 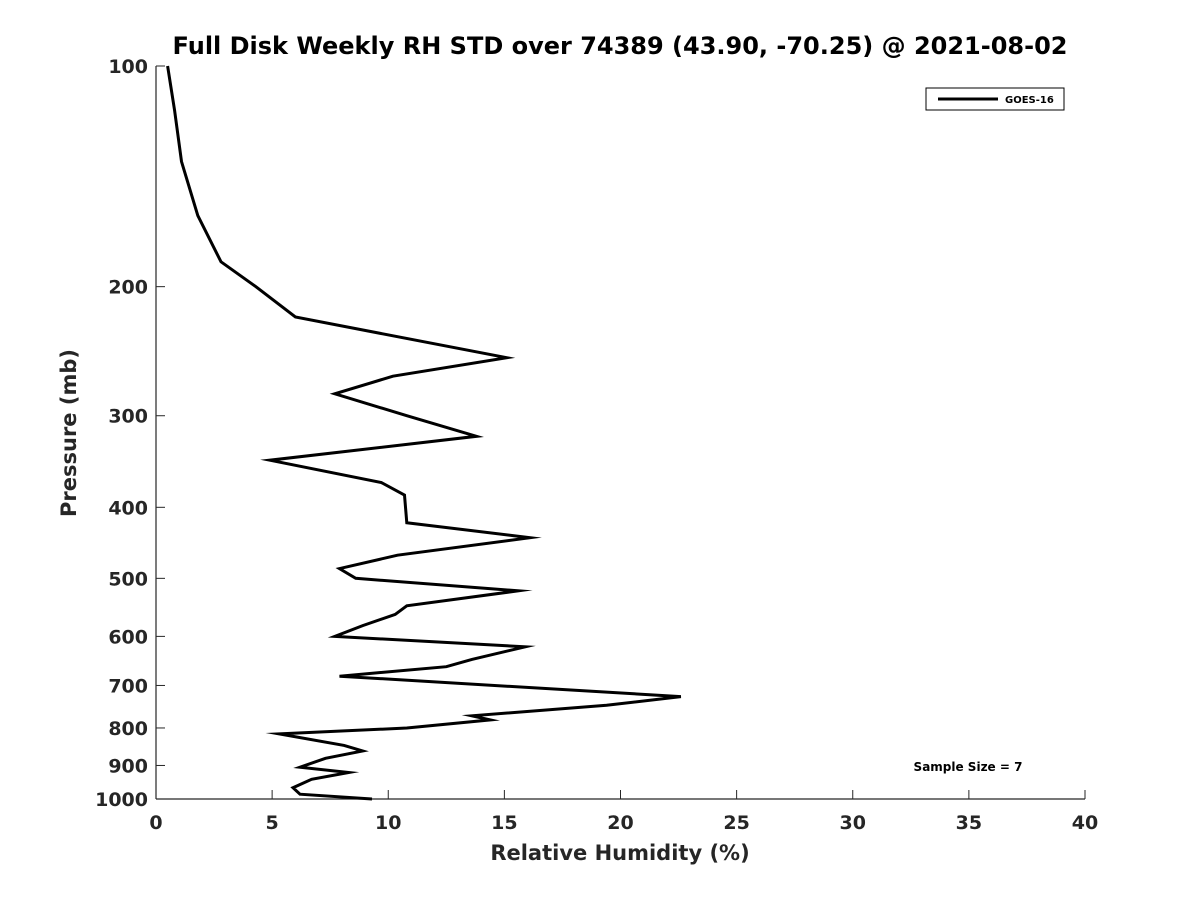 I want to click on y-tick-label: 400, so click(x=128, y=508).